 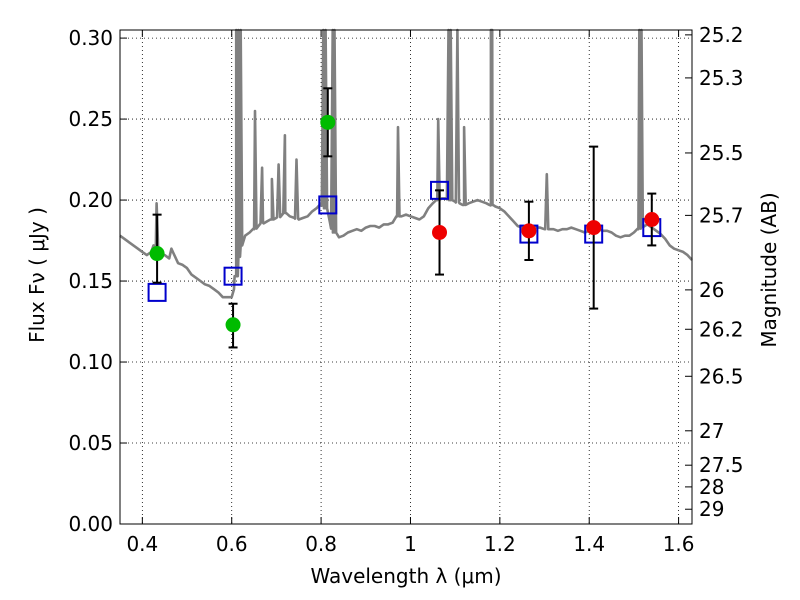 What do you see at coordinates (410, 544) in the screenshot?
I see `x-tick-label: 1` at bounding box center [410, 544].